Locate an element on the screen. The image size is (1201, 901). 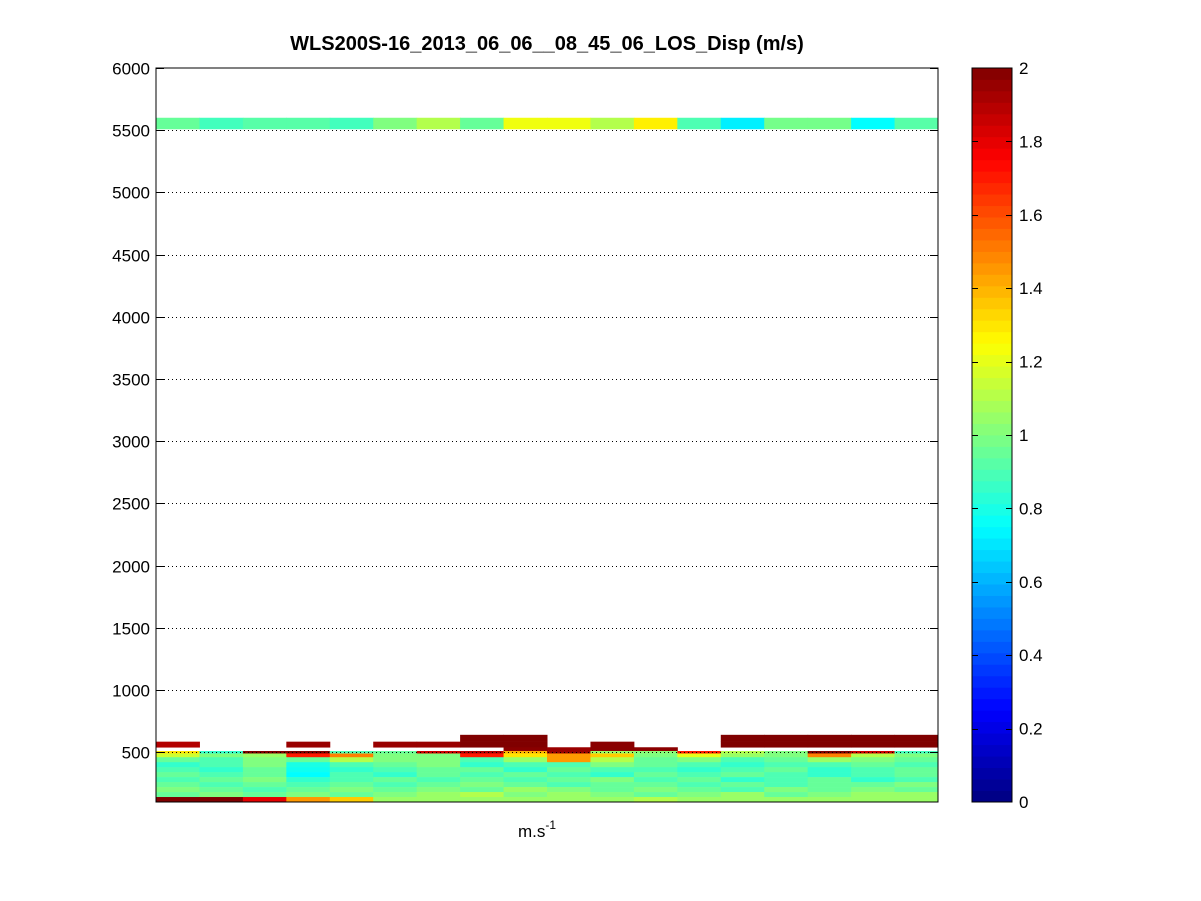
colorbar-tick-label: 1 is located at coordinates (1023, 435).